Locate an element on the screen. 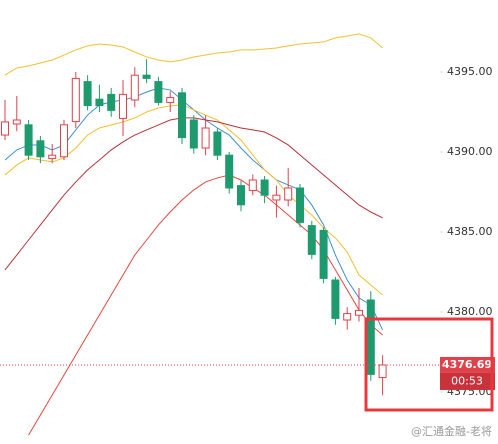  y-tick-label: 4395.00 is located at coordinates (470, 71).